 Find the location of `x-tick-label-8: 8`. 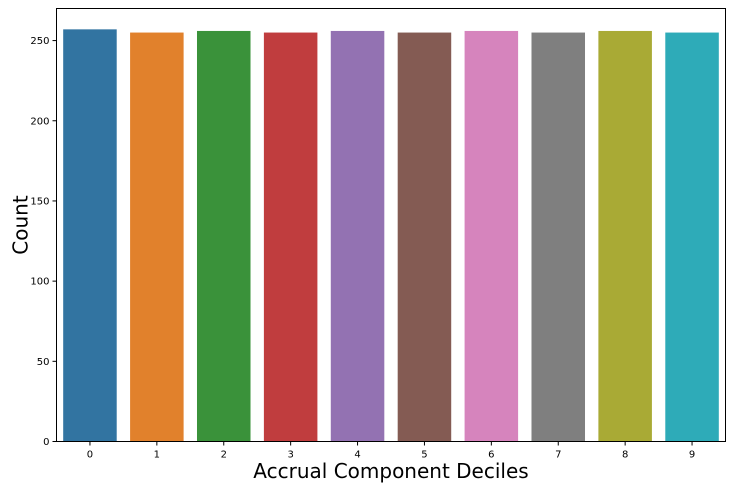

x-tick-label-8: 8 is located at coordinates (625, 455).